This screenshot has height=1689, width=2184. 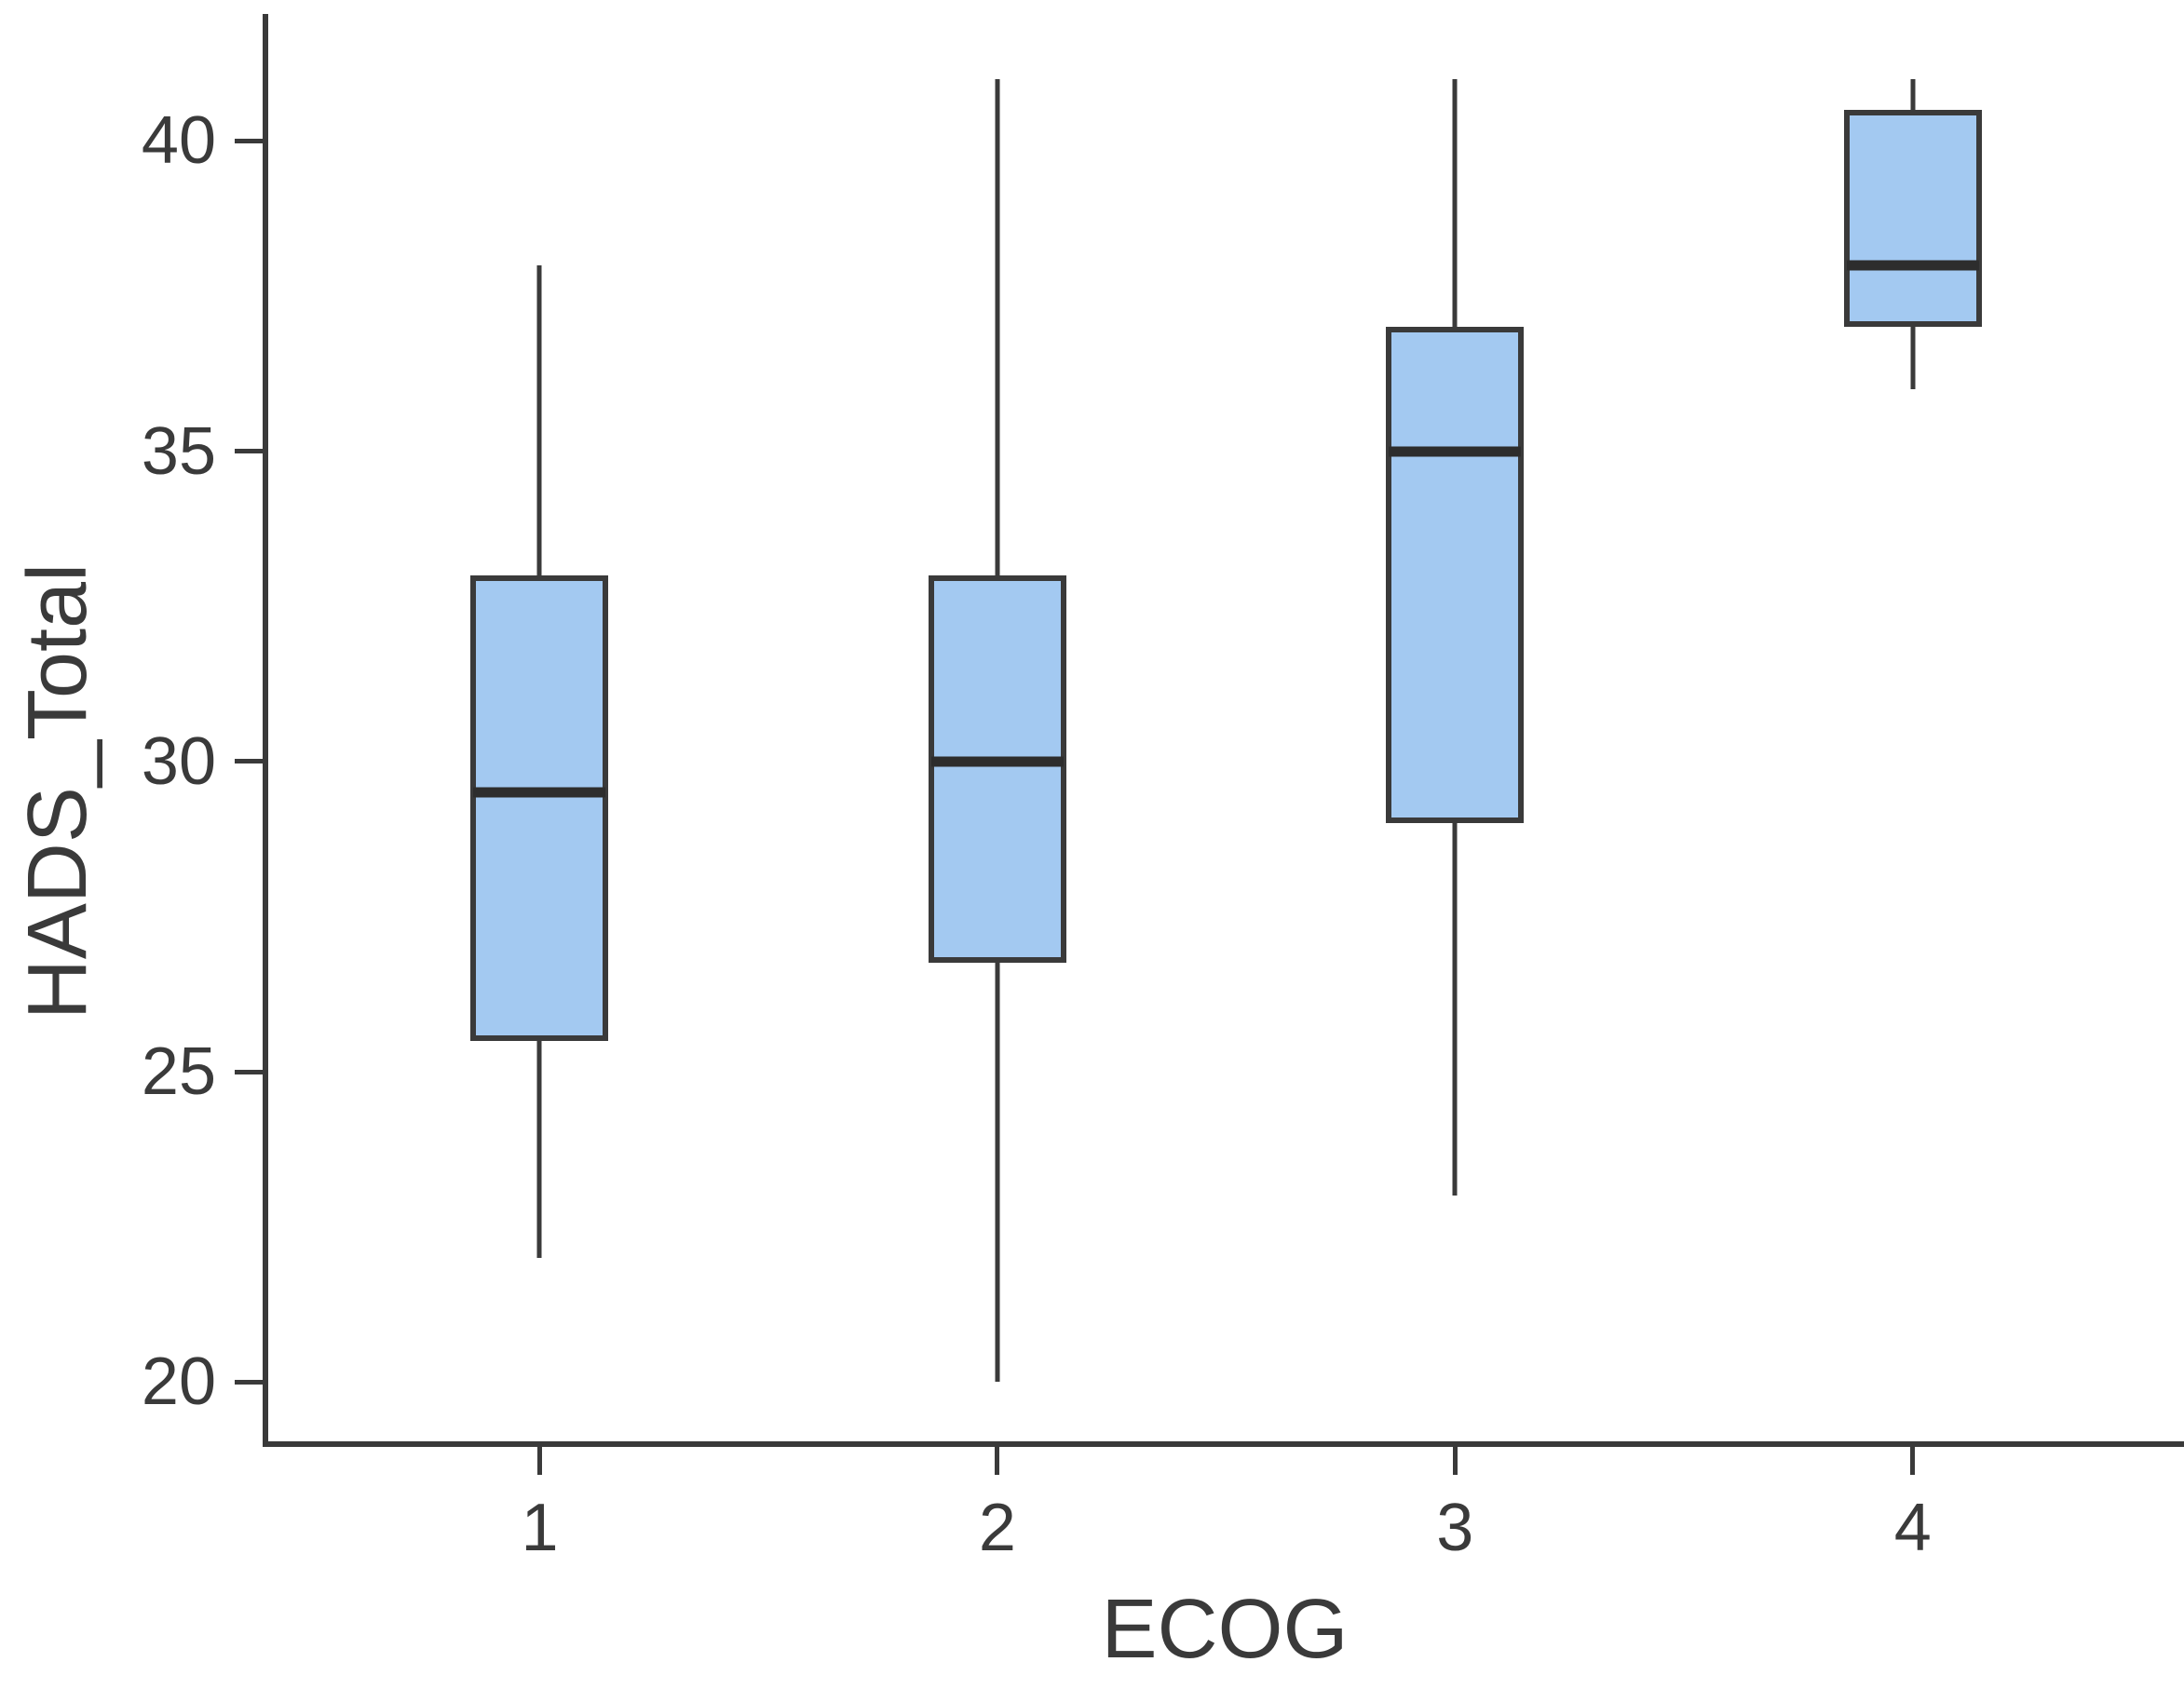 What do you see at coordinates (540, 1528) in the screenshot?
I see `x-tick-label: 1` at bounding box center [540, 1528].